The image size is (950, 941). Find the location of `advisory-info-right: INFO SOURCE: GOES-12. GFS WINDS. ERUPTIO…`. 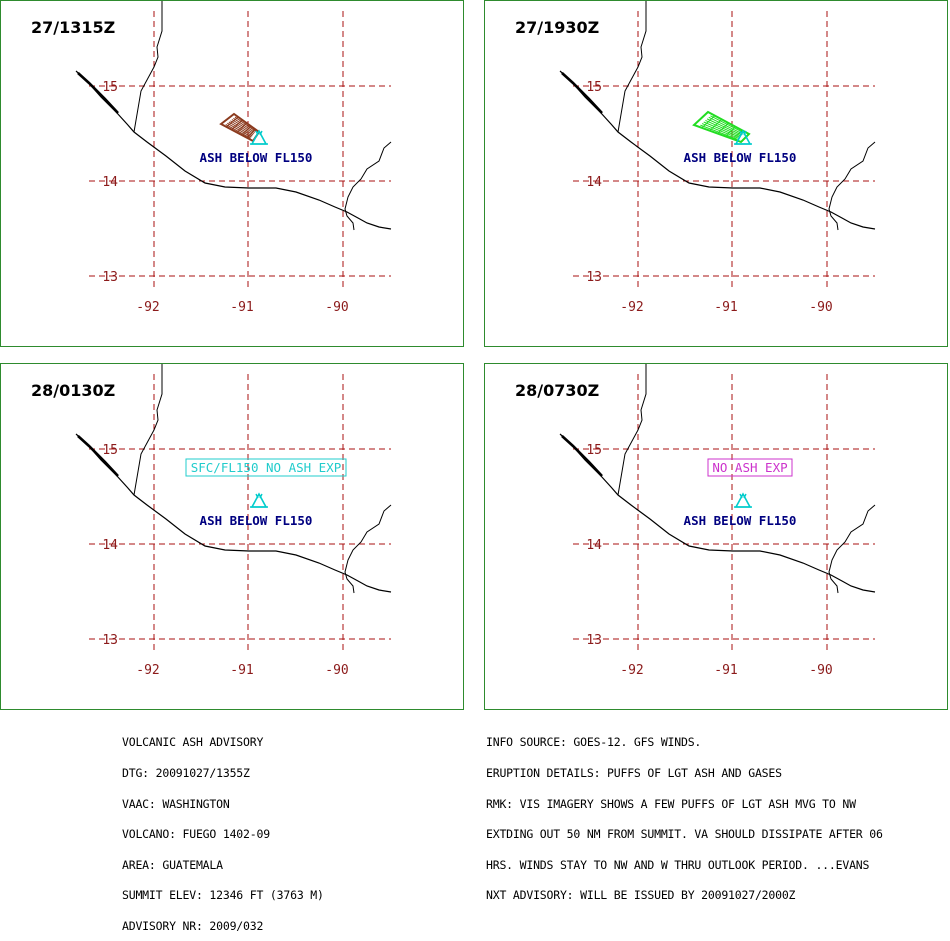

advisory-info-right: INFO SOURCE: GOES-12. GFS WINDS. ERUPTIO… is located at coordinates (684, 814).